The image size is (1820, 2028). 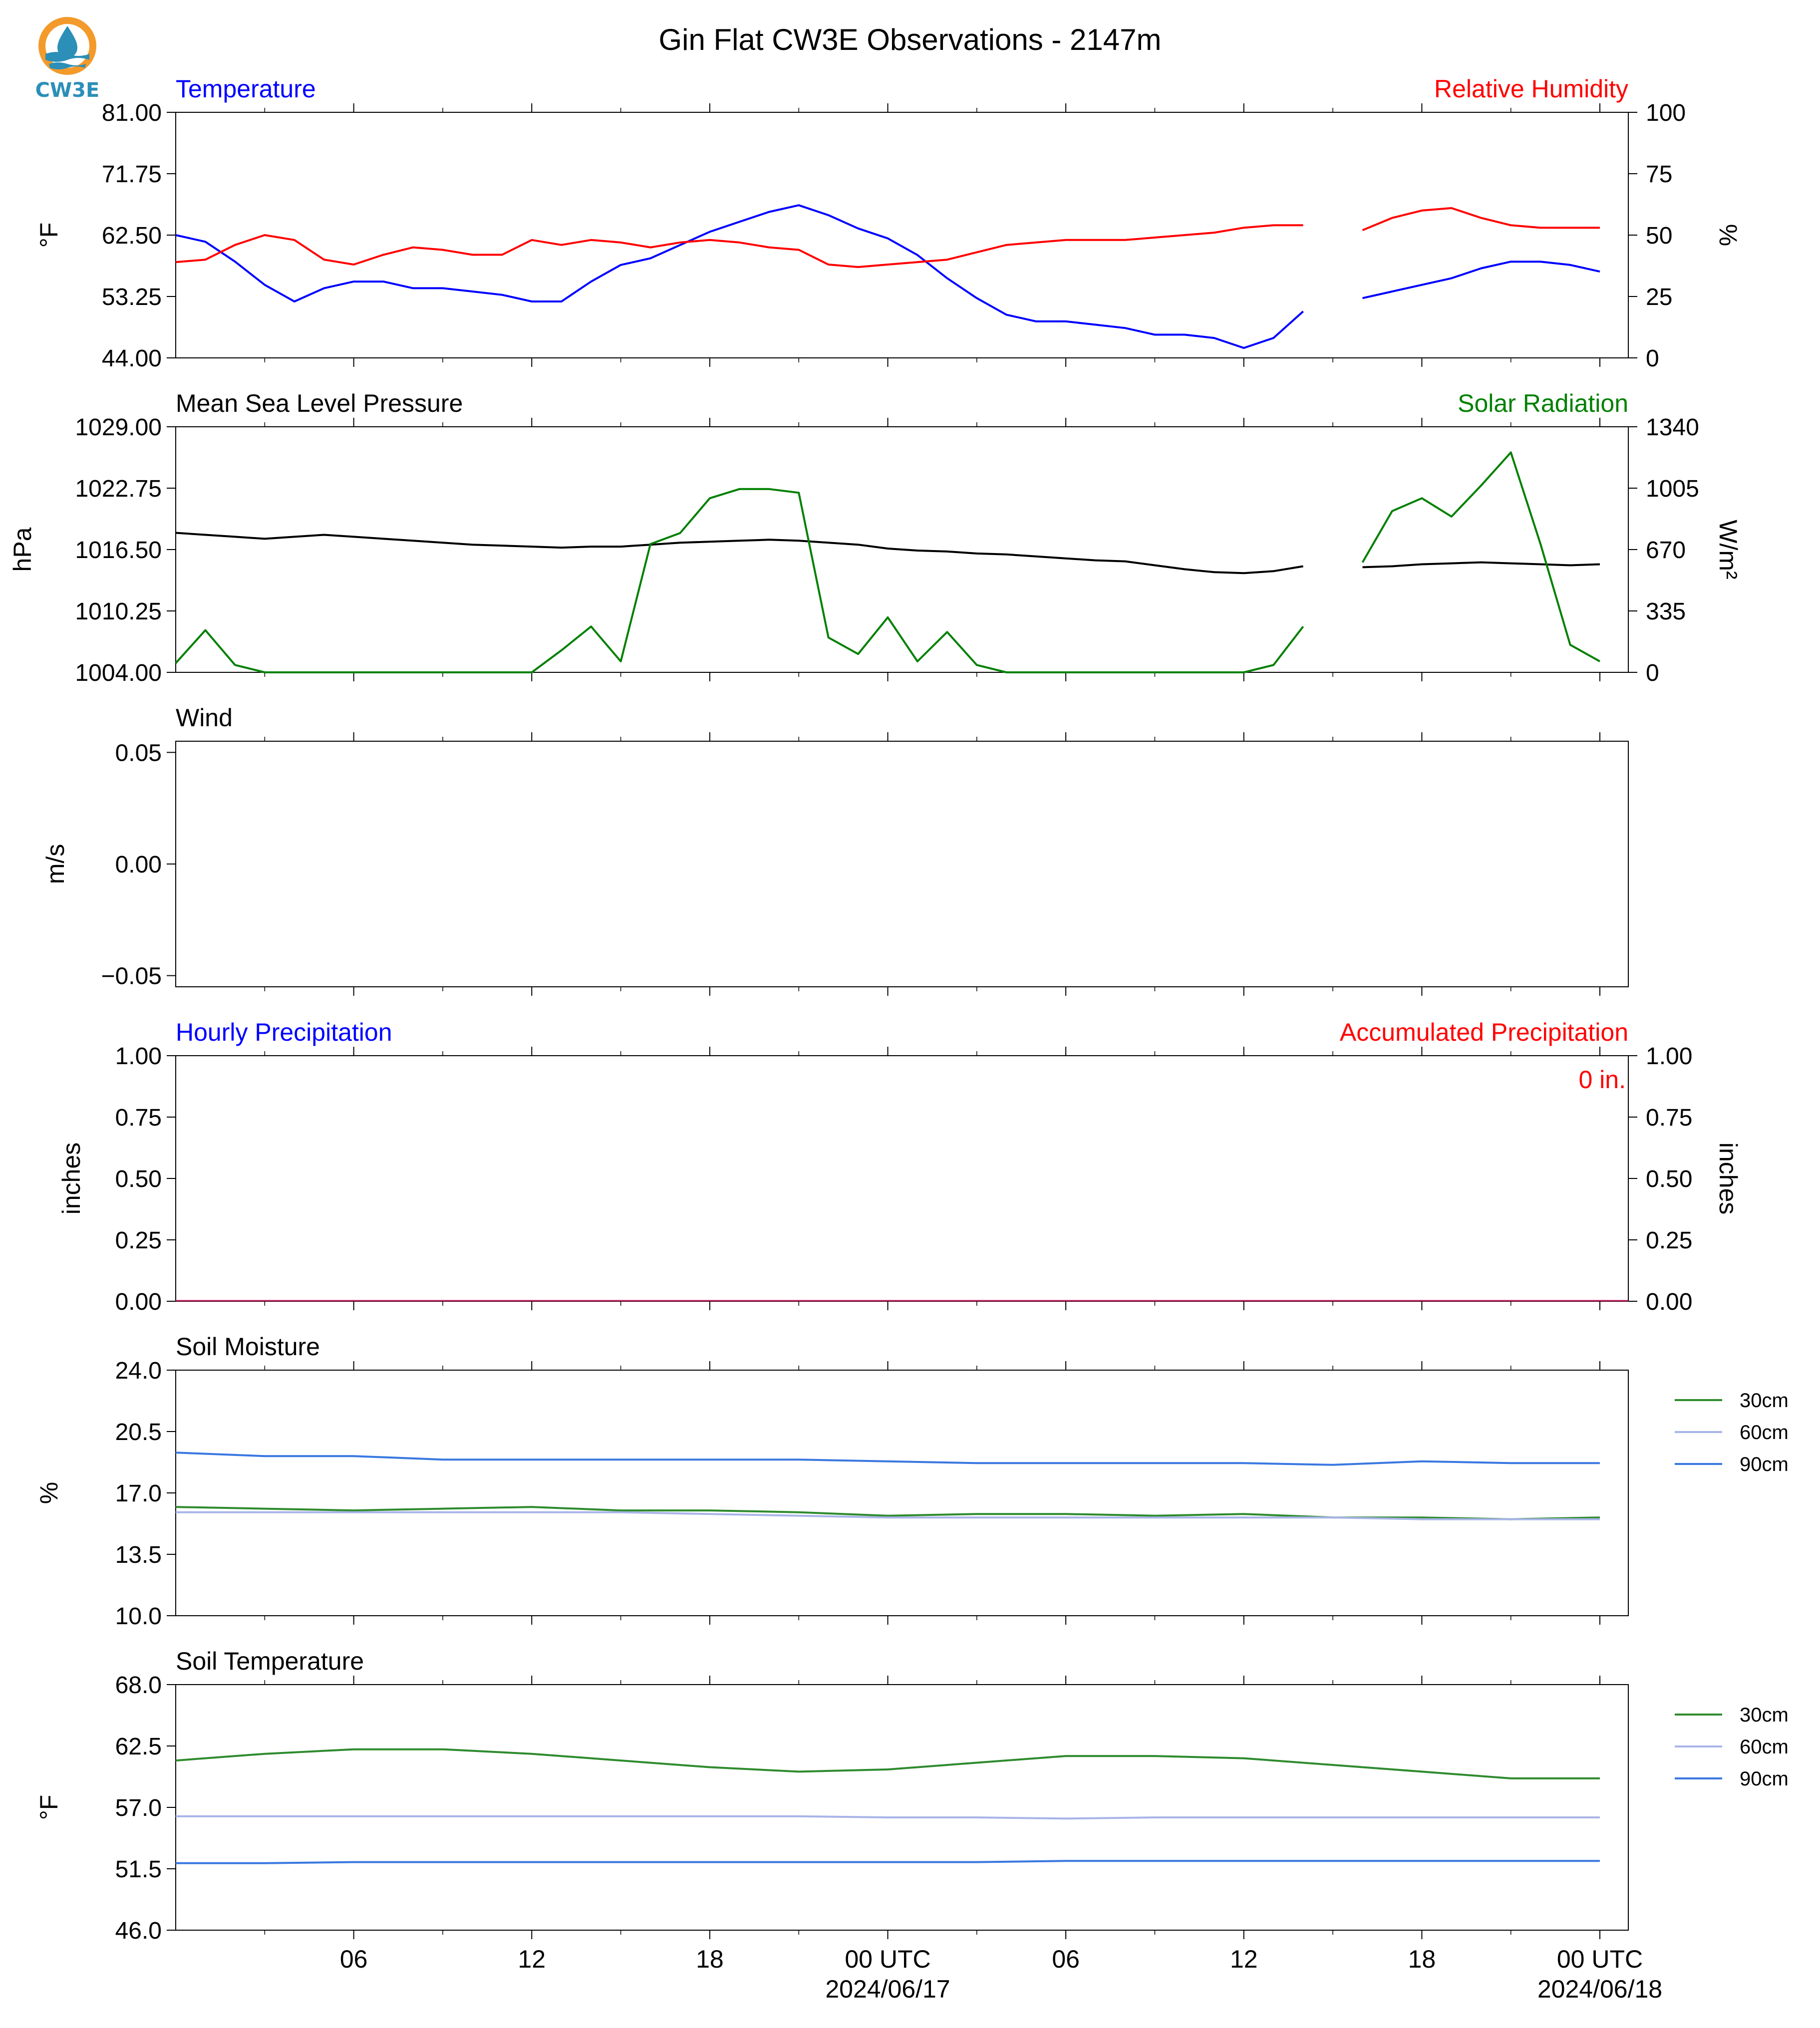 I want to click on y2-tick-label: 0.50, so click(x=1669, y=1179).